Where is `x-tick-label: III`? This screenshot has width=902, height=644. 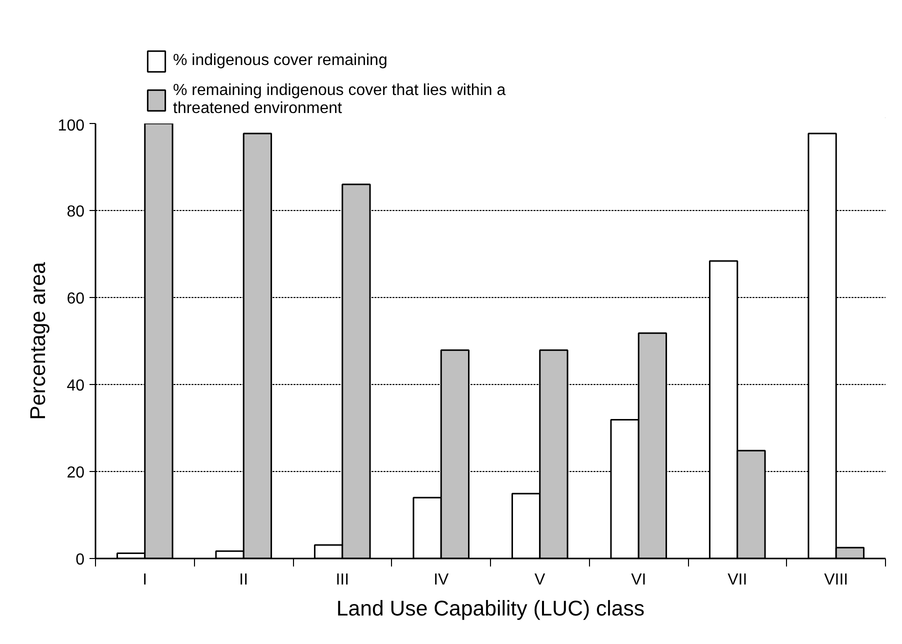 x-tick-label: III is located at coordinates (343, 580).